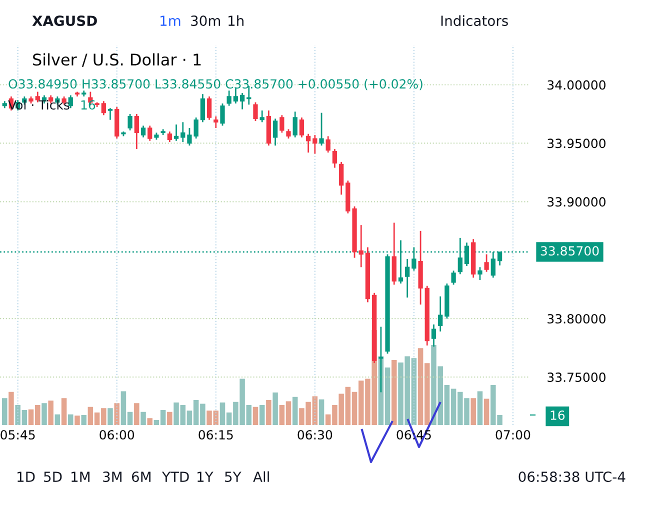 The width and height of the screenshot is (646, 511). Describe the element at coordinates (236, 20) in the screenshot. I see `text: 1h` at that location.